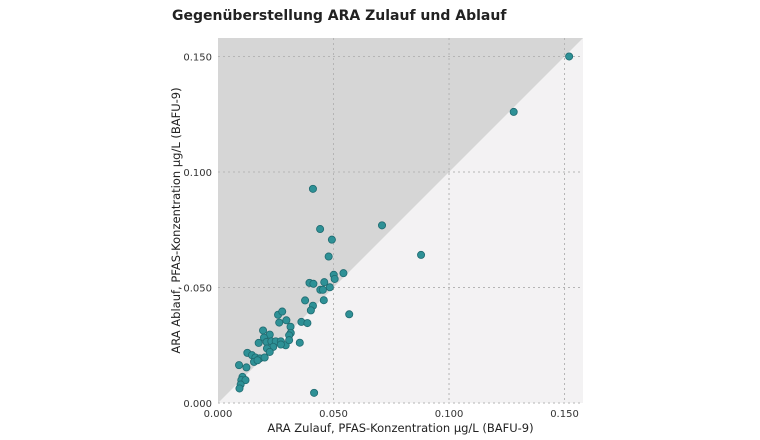 The width and height of the screenshot is (760, 440). What do you see at coordinates (197, 404) in the screenshot?
I see `y-tick-label: 0.000` at bounding box center [197, 404].